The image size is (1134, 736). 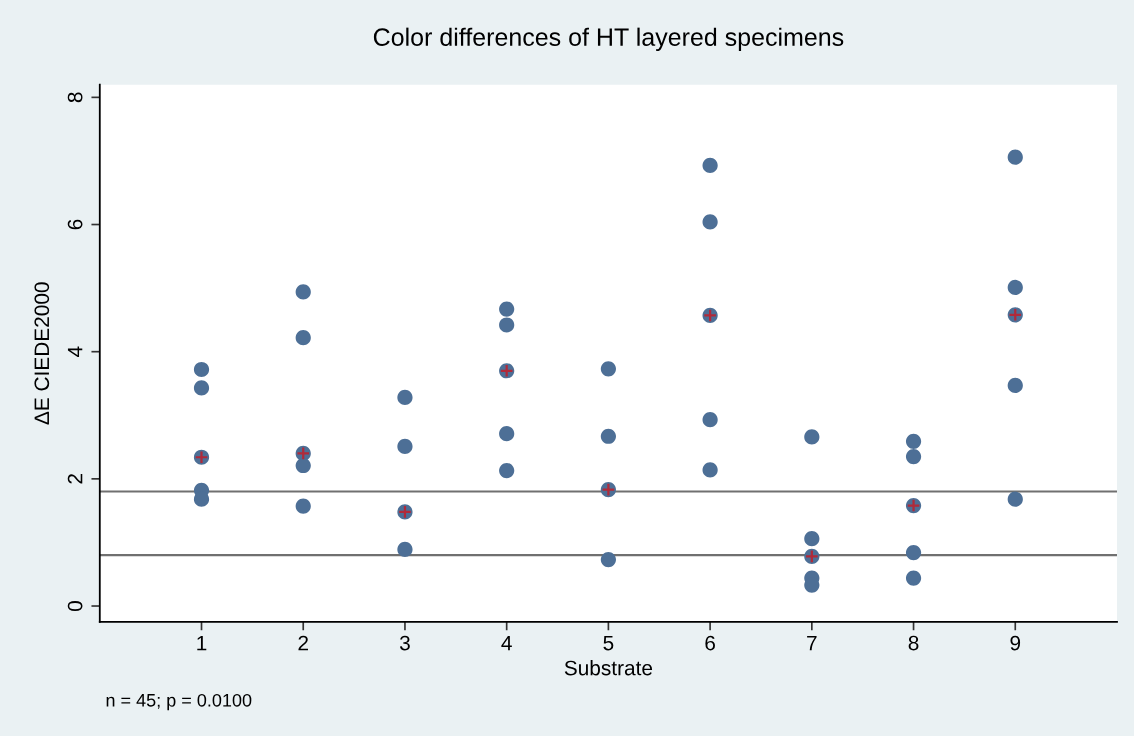 I want to click on x-tick-label: 8, so click(x=913, y=643).